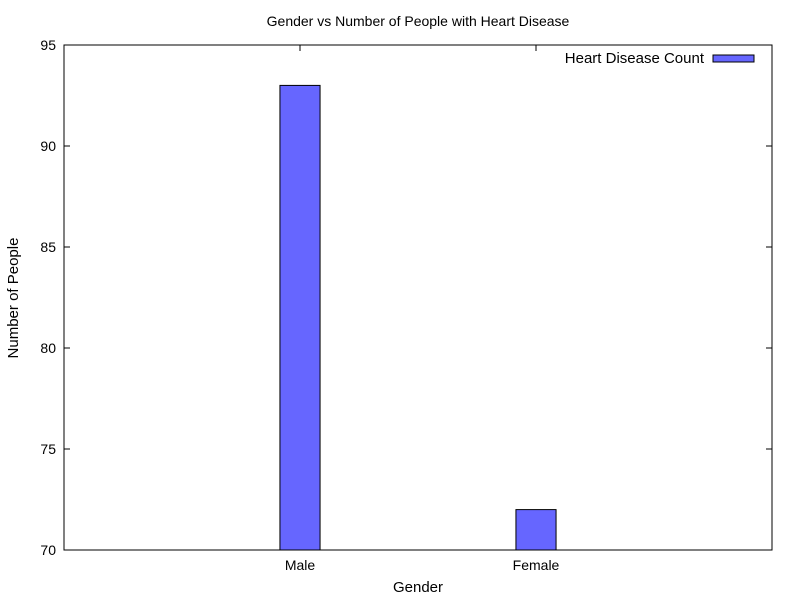 The height and width of the screenshot is (600, 800). Describe the element at coordinates (733, 58) in the screenshot. I see `legend-swatch` at that location.